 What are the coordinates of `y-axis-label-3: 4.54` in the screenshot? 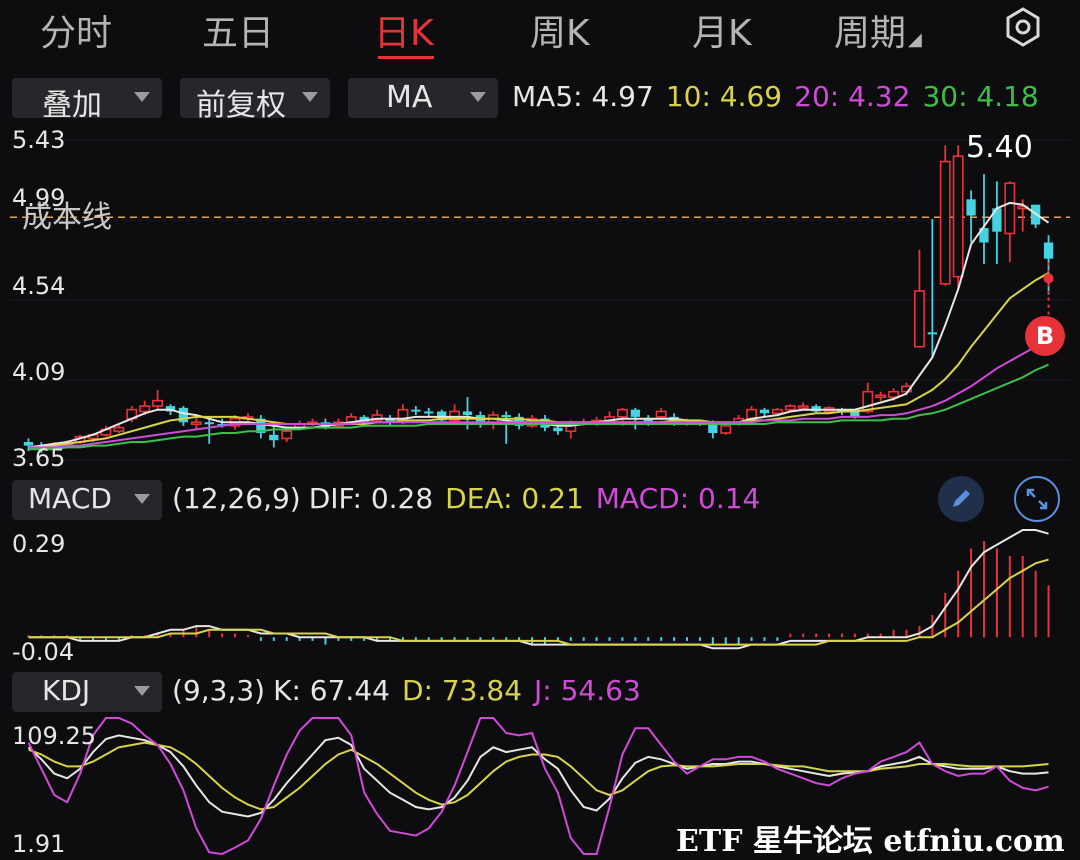 It's located at (39, 286).